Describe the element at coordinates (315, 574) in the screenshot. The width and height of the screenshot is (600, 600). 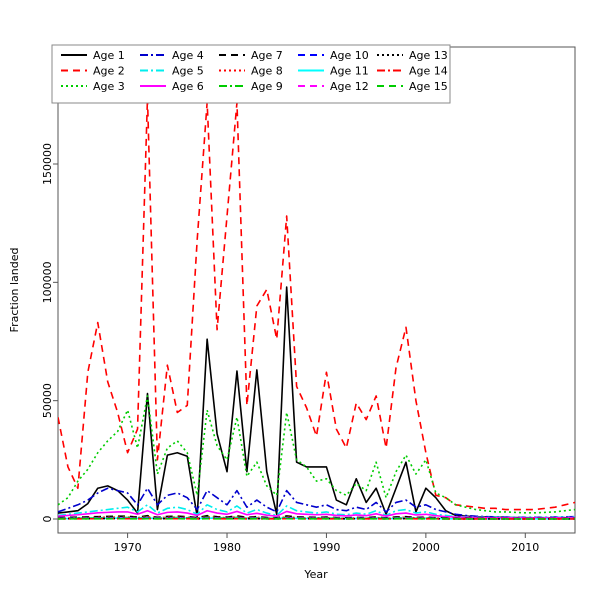
I see `x-axis-title: Year` at that location.